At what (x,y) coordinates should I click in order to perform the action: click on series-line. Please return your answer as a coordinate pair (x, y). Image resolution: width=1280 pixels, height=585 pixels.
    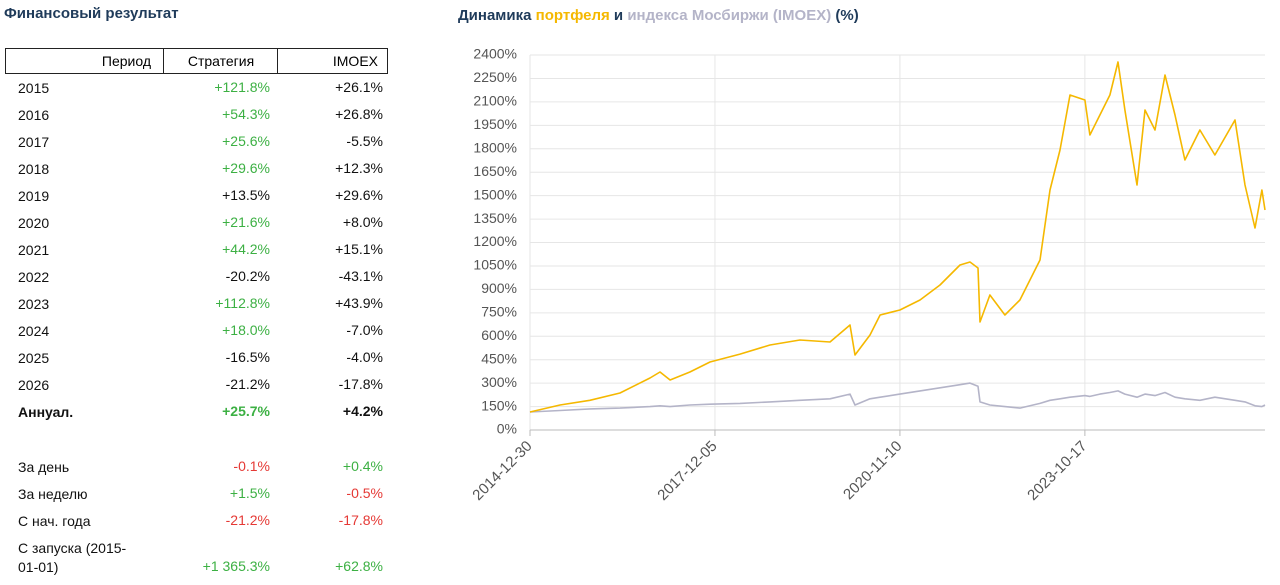
    Looking at the image, I should click on (897, 397).